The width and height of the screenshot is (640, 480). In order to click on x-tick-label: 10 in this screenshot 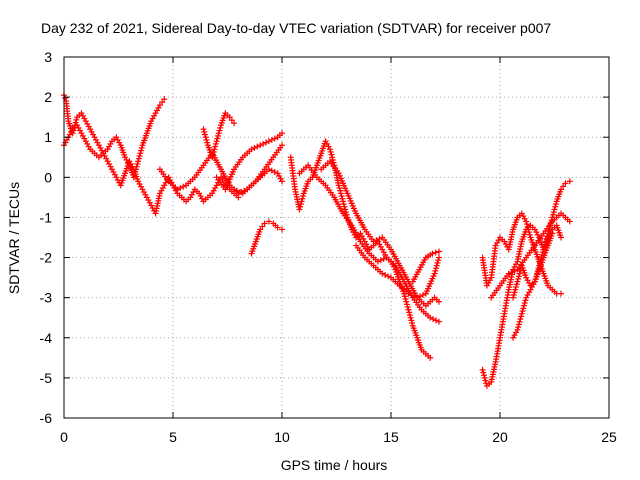, I will do `click(282, 437)`.